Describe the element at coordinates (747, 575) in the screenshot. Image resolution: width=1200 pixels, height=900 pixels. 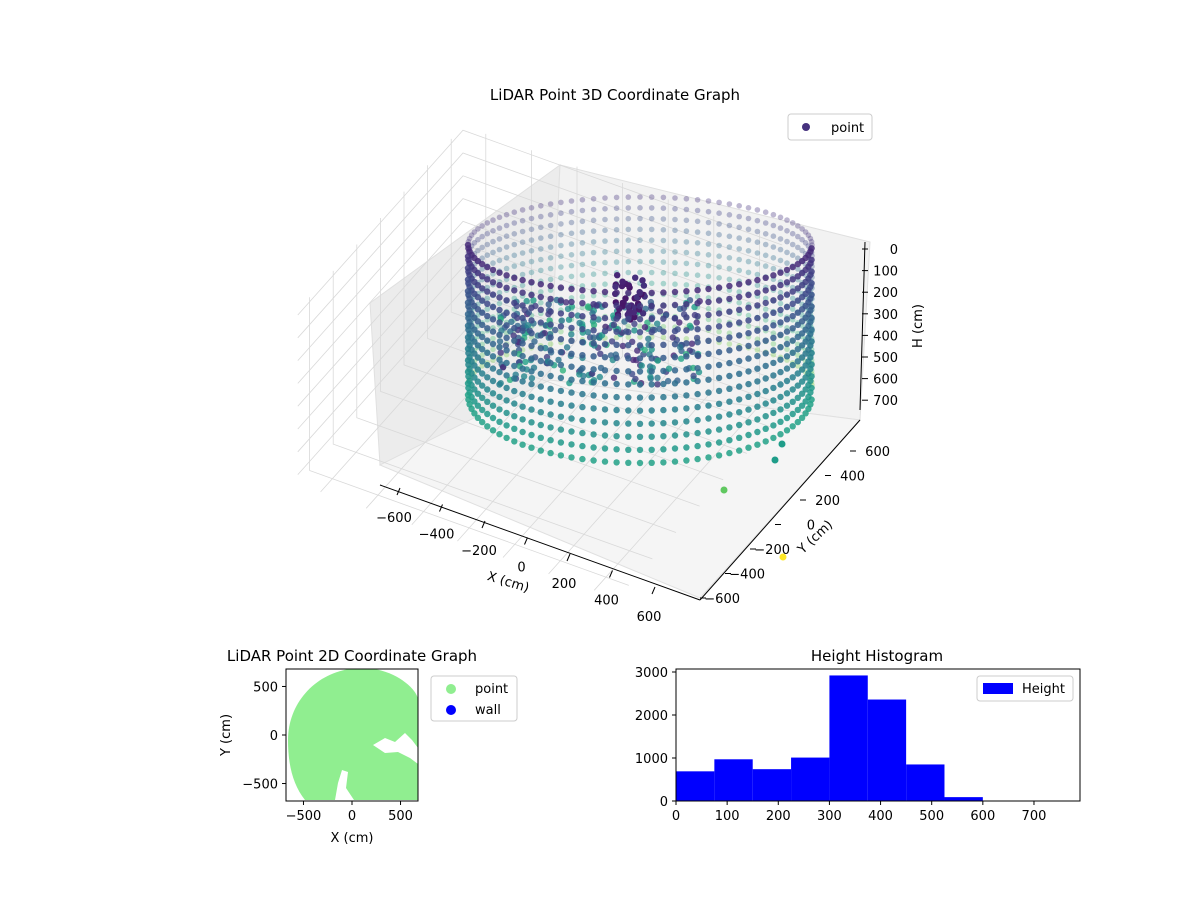
I see `plot3d-y-tick-label: −400` at that location.